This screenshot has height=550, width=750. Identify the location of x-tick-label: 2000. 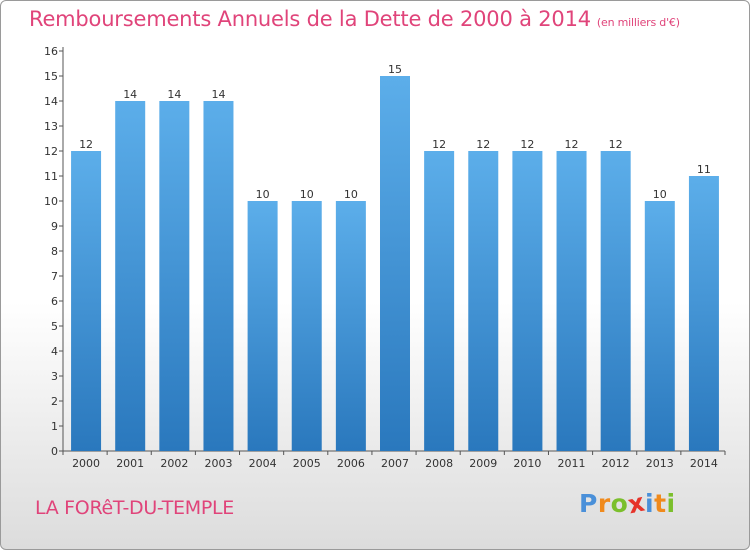
(86, 463).